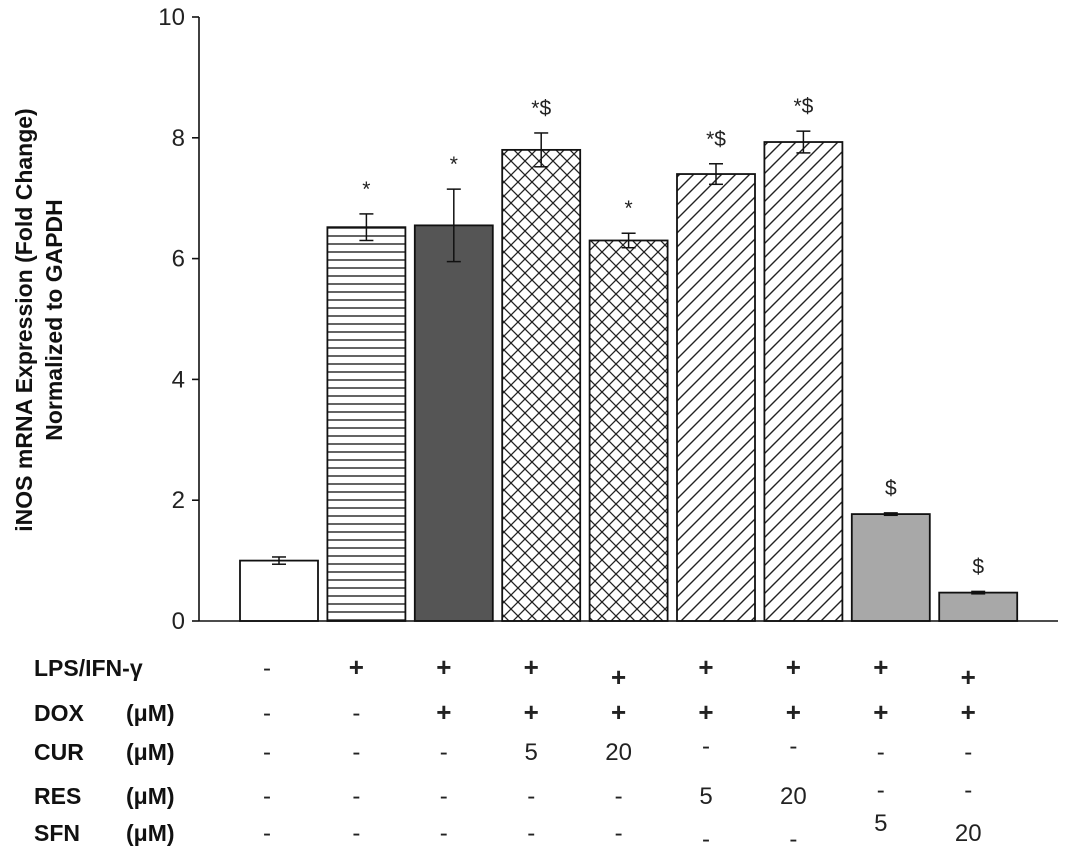 Image resolution: width=1068 pixels, height=858 pixels. I want to click on y-tick-label: 4, so click(178, 379).